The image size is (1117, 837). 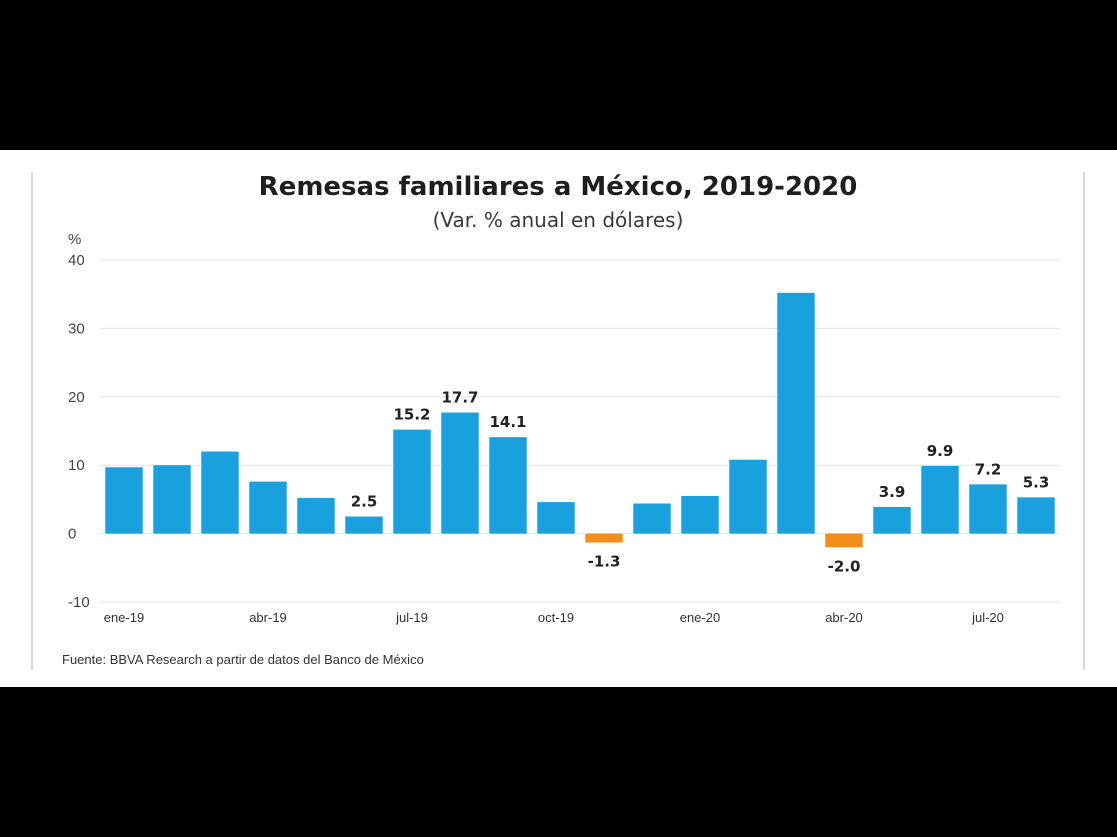 I want to click on data-label: -2.0, so click(x=844, y=566).